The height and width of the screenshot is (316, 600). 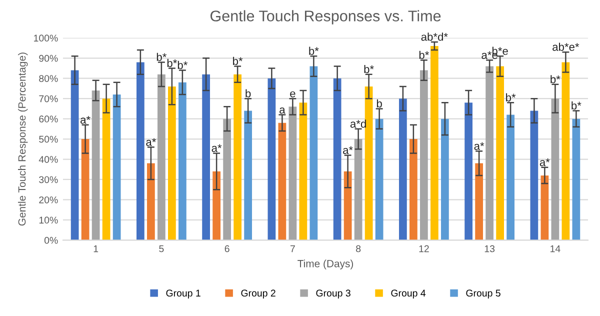 What do you see at coordinates (183, 294) in the screenshot?
I see `legend-label: Group 1` at bounding box center [183, 294].